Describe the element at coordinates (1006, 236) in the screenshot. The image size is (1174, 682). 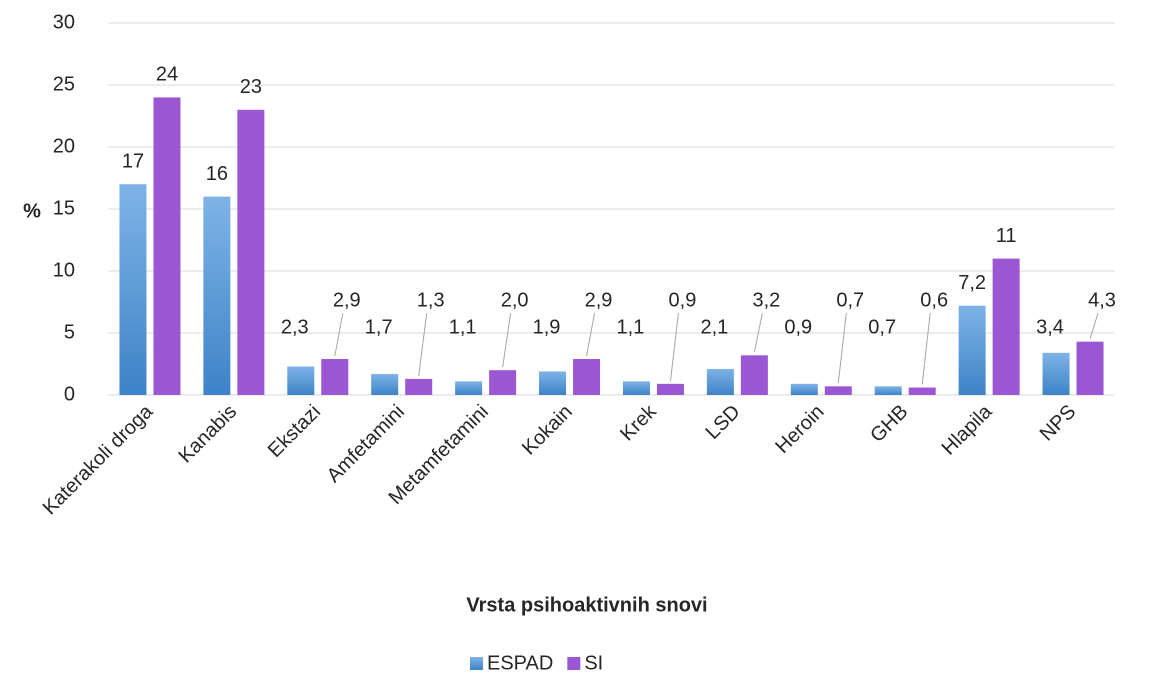
I see `data-label: 11` at that location.